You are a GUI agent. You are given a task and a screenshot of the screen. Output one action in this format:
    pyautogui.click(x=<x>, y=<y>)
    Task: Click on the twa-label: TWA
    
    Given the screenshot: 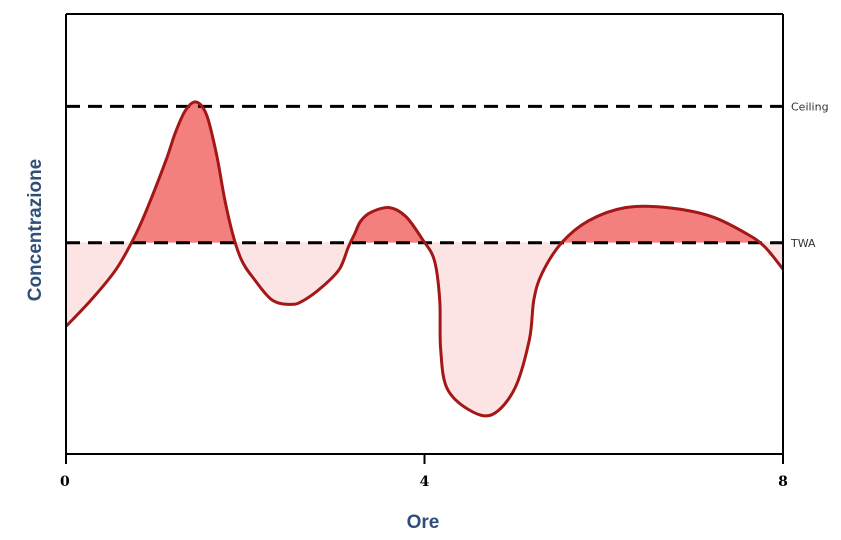 What is the action you would take?
    pyautogui.click(x=803, y=243)
    